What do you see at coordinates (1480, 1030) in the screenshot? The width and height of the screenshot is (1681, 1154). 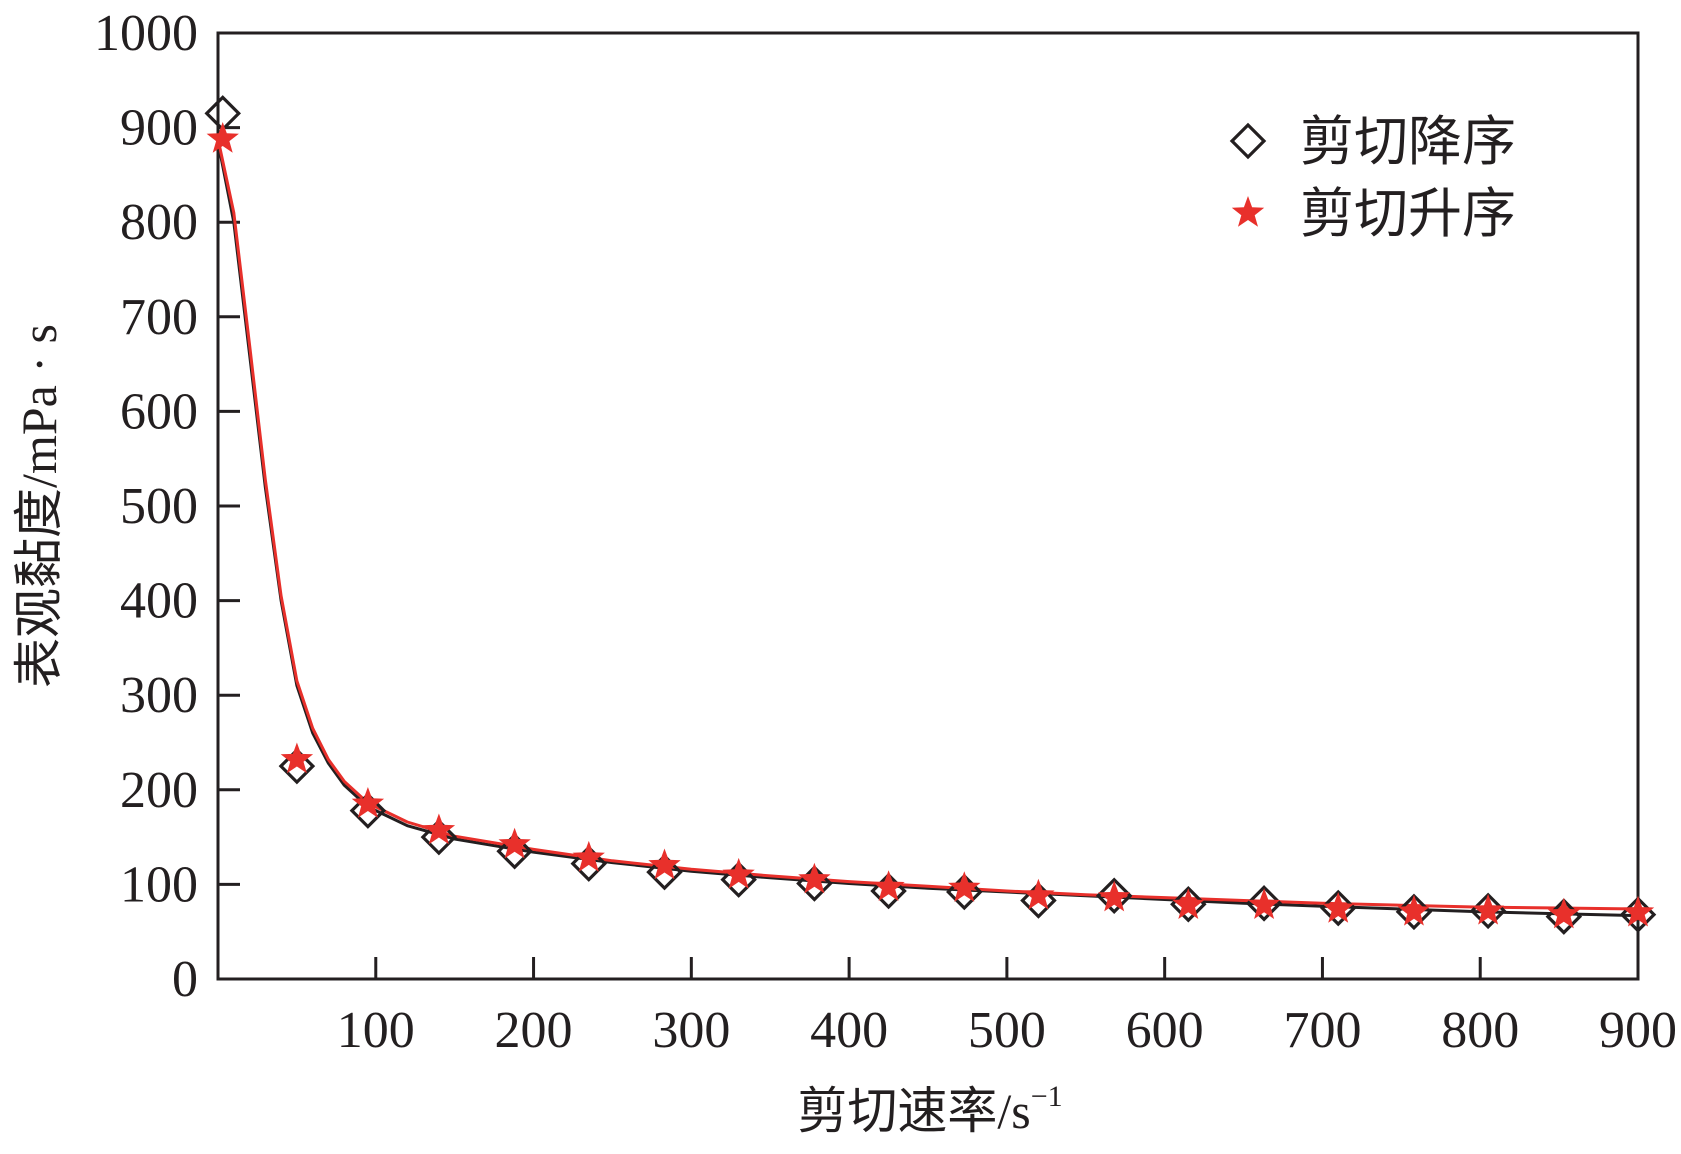 I see `x-tick-label: 800` at bounding box center [1480, 1030].